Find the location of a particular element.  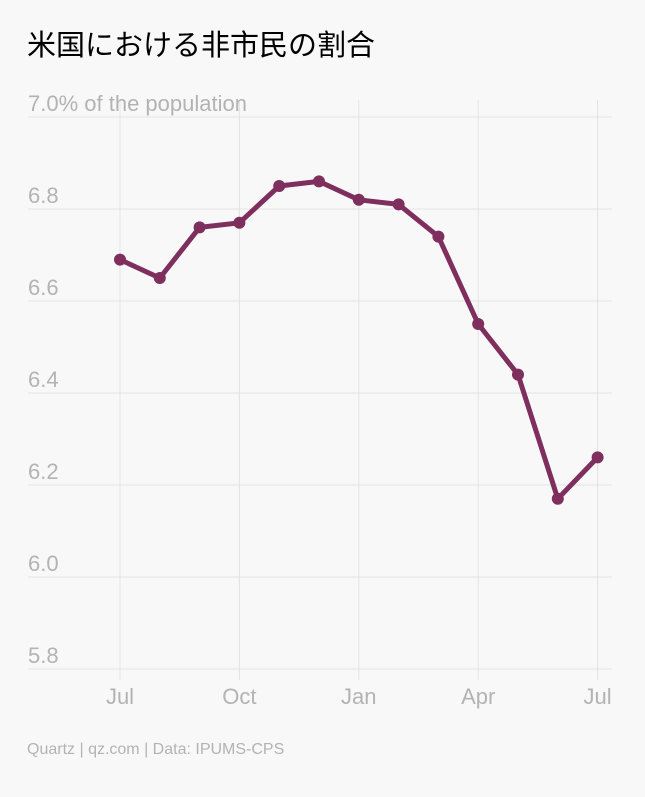

y-tick-label: 6.8 is located at coordinates (43, 195).